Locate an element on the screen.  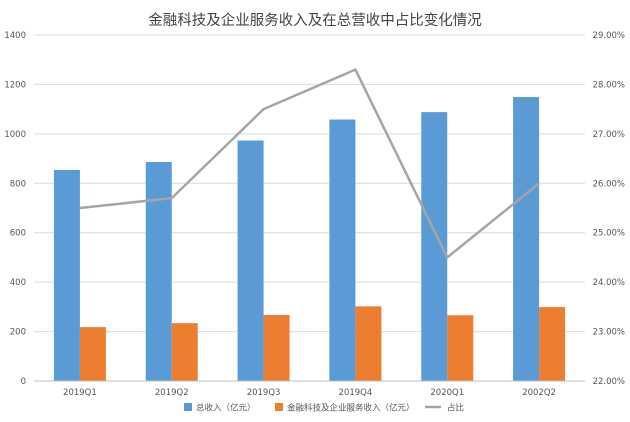
x-tick-label: 2002Q2 is located at coordinates (539, 393).